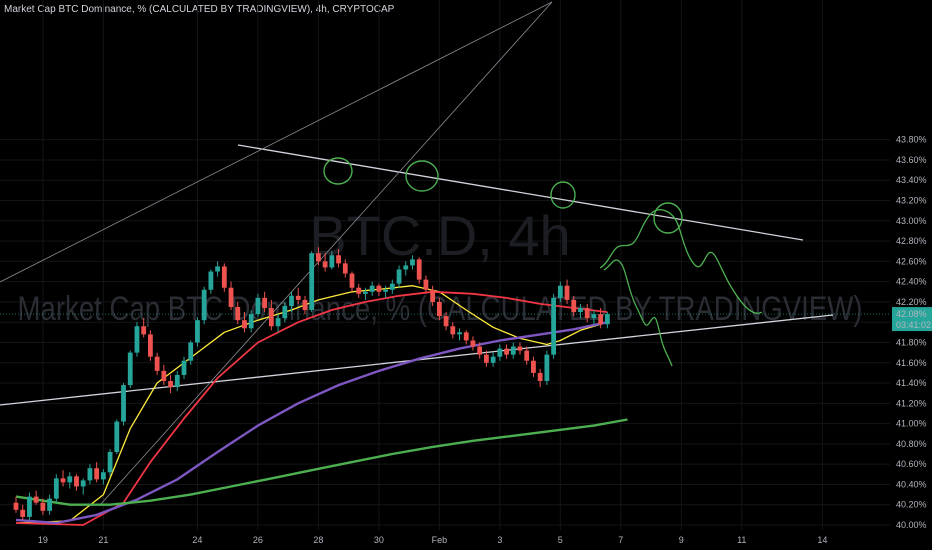  Describe the element at coordinates (620, 540) in the screenshot. I see `x-tick-label: 7` at that location.